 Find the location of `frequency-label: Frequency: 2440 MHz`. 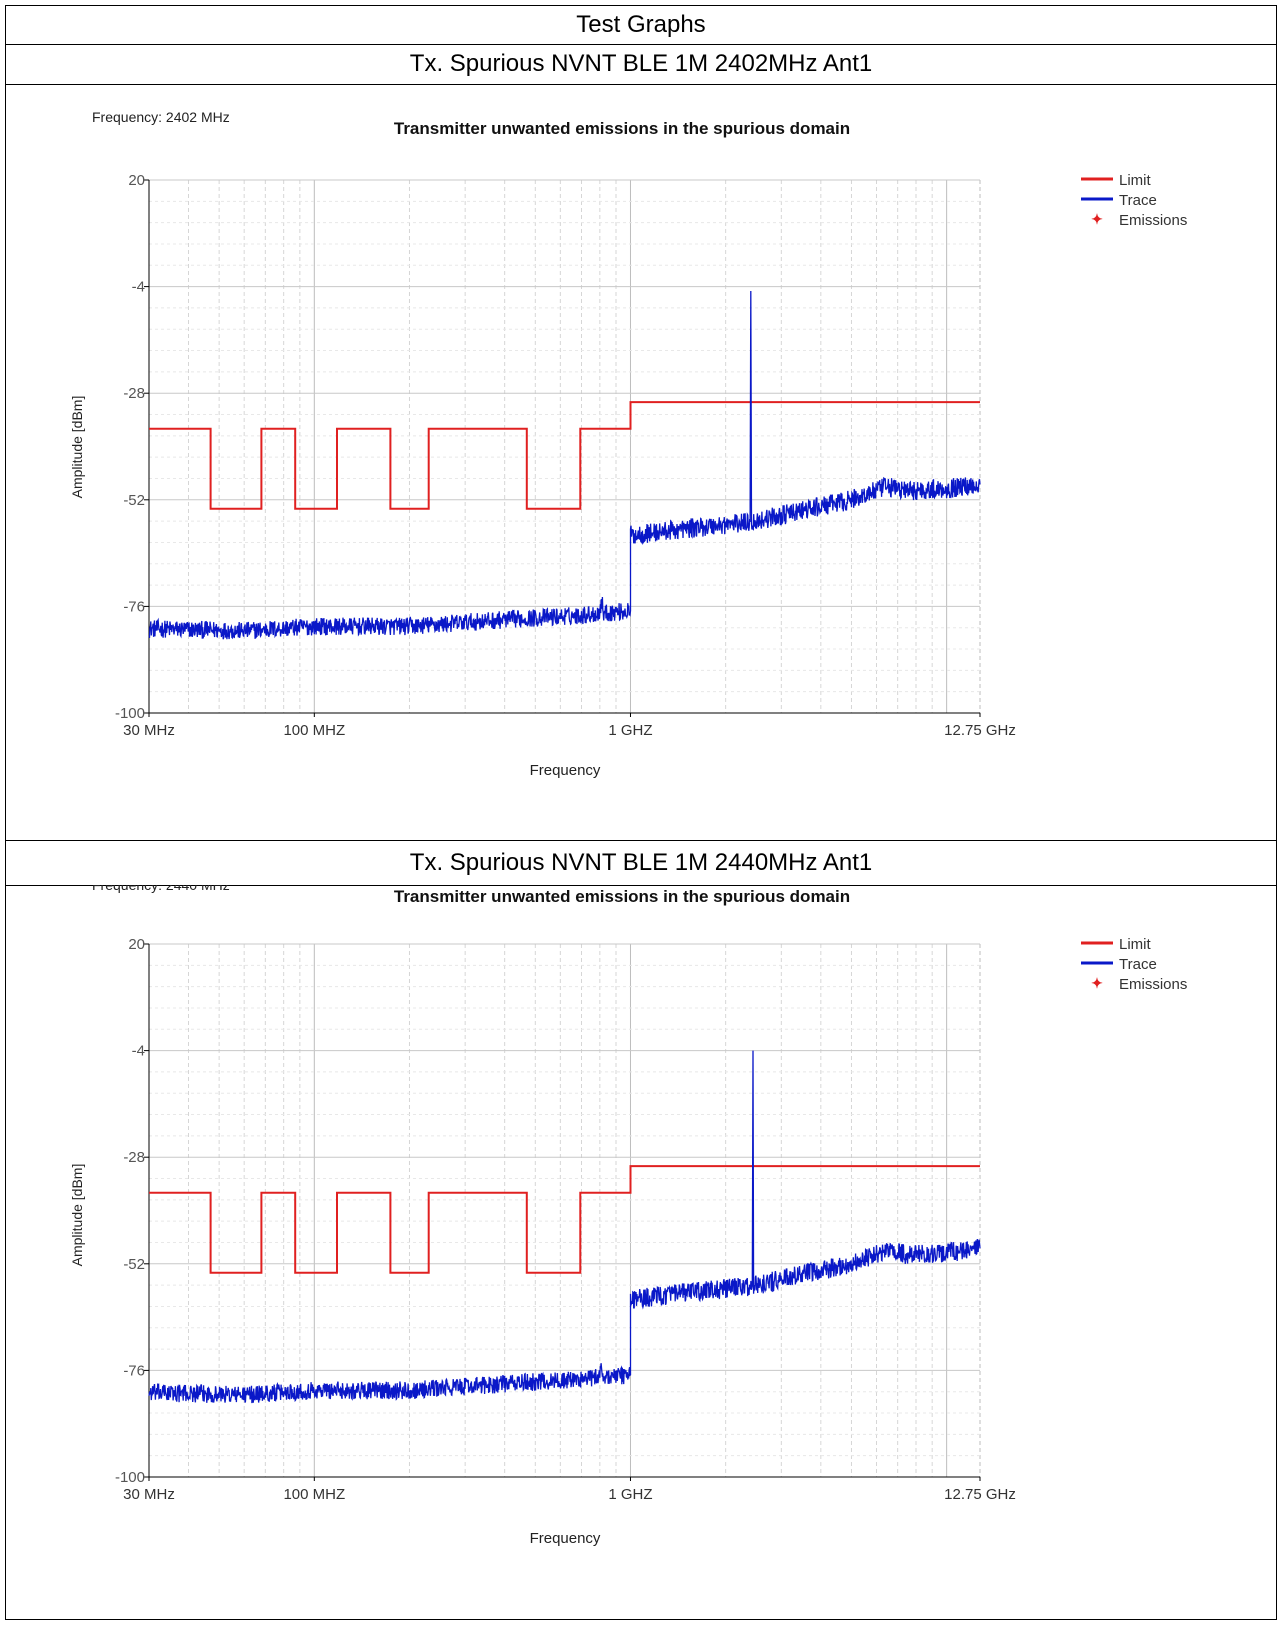

frequency-label: Frequency: 2440 MHz is located at coordinates (161, 889).